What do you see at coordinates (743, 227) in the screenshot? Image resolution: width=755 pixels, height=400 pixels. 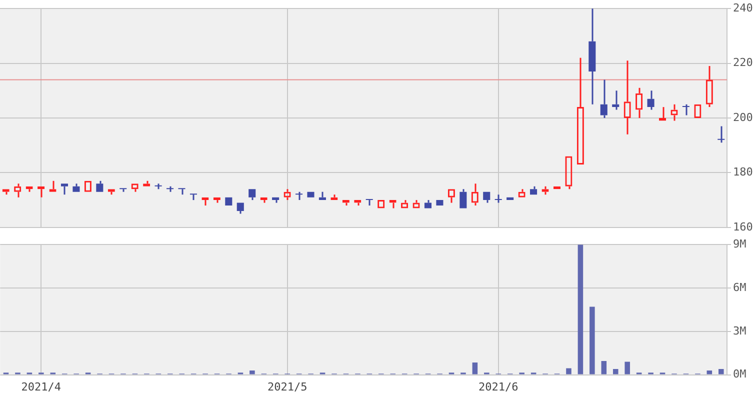 I see `y-tick-label: 160` at bounding box center [743, 227].